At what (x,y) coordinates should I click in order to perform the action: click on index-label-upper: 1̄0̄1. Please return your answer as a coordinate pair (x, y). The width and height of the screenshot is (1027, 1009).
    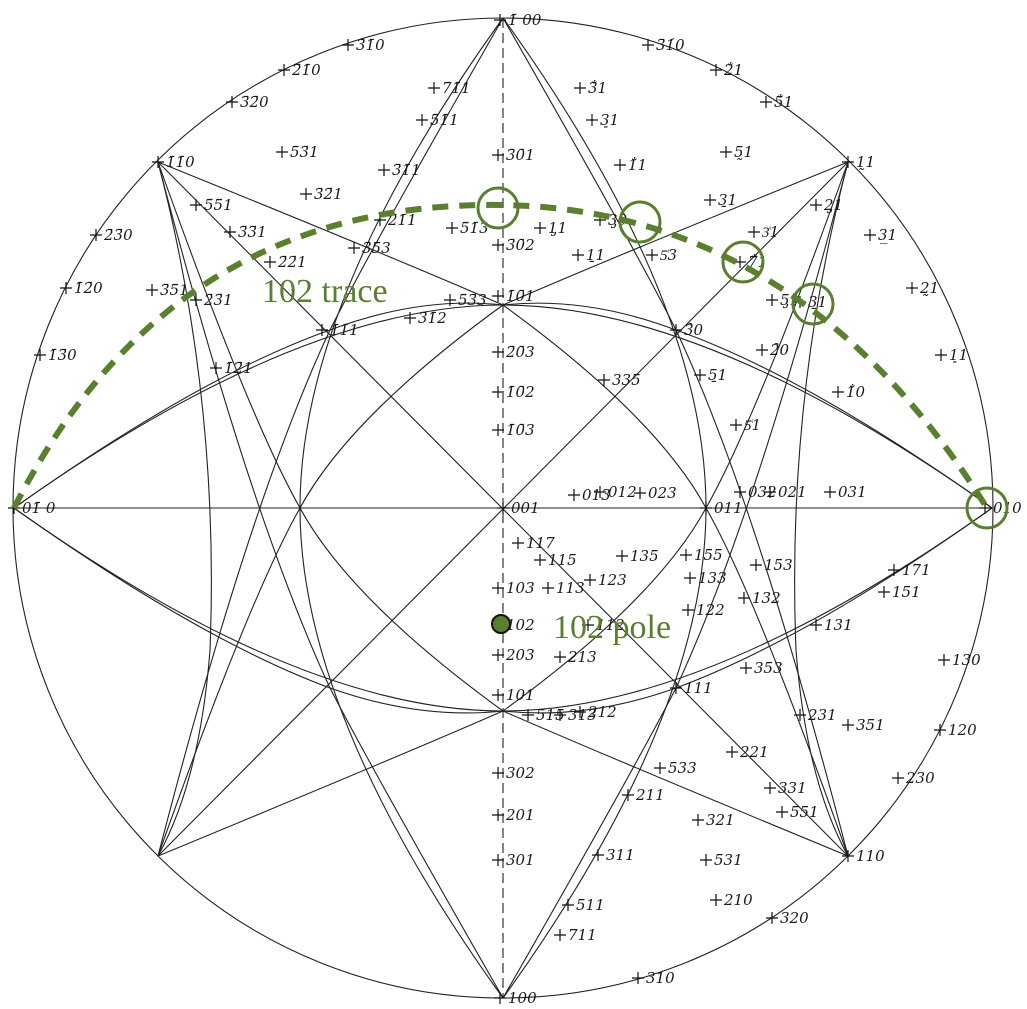
    Looking at the image, I should click on (520, 296).